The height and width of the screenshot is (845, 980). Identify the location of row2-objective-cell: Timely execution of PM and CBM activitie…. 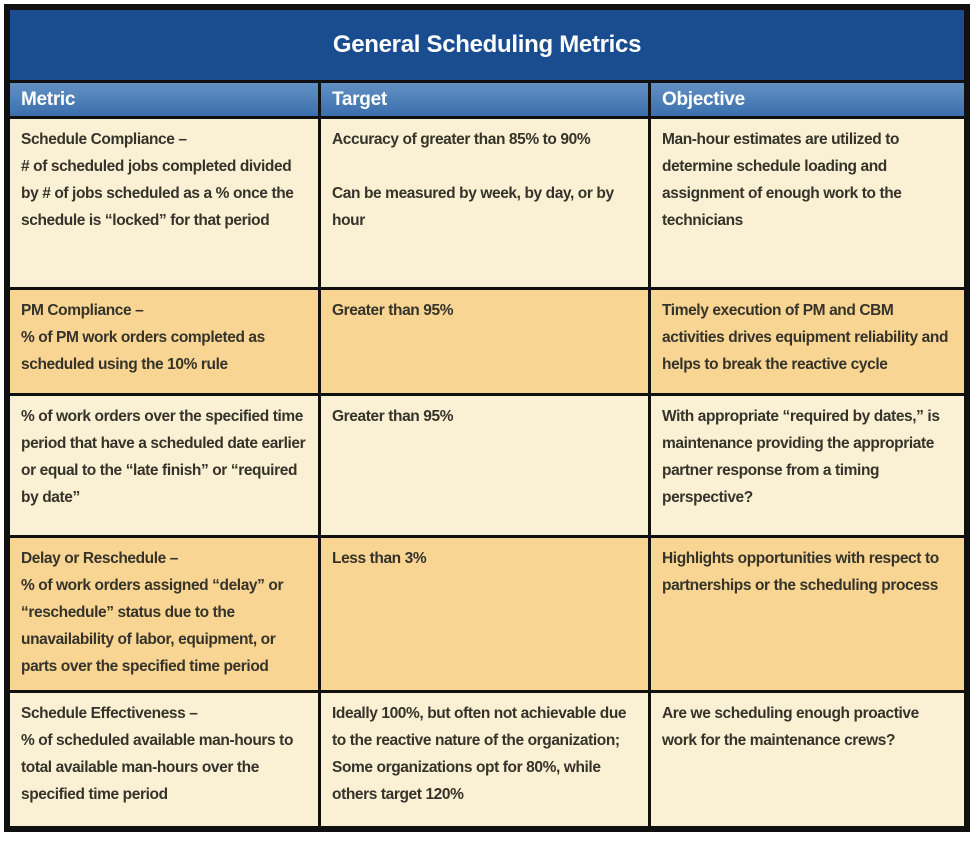
(807, 341).